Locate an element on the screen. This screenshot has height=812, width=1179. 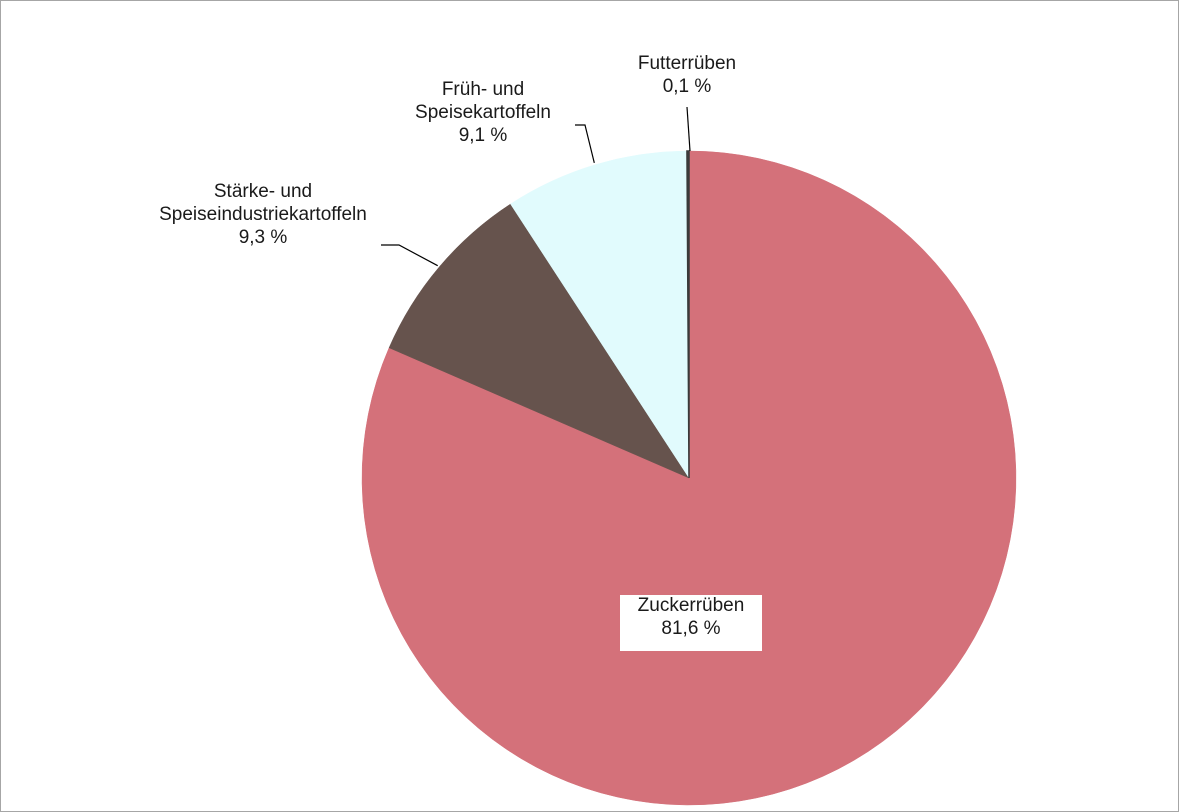
data-label-value-1: 9,3 % is located at coordinates (263, 237).